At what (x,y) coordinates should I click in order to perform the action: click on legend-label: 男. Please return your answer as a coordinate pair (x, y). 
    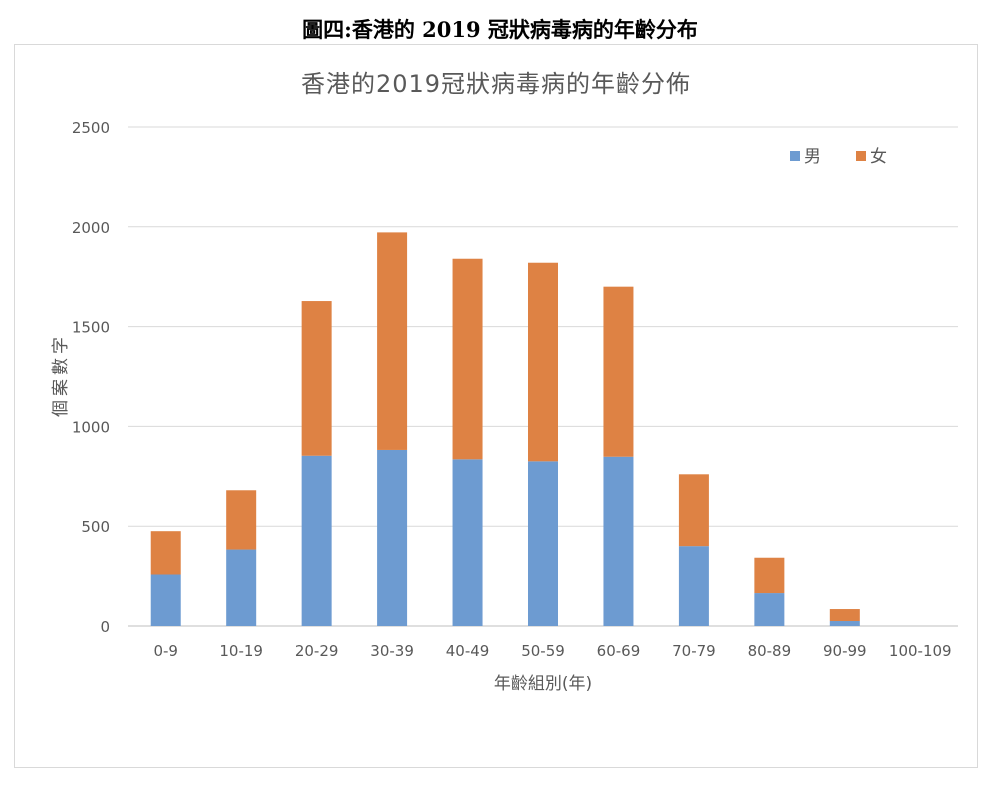
    Looking at the image, I should click on (812, 157).